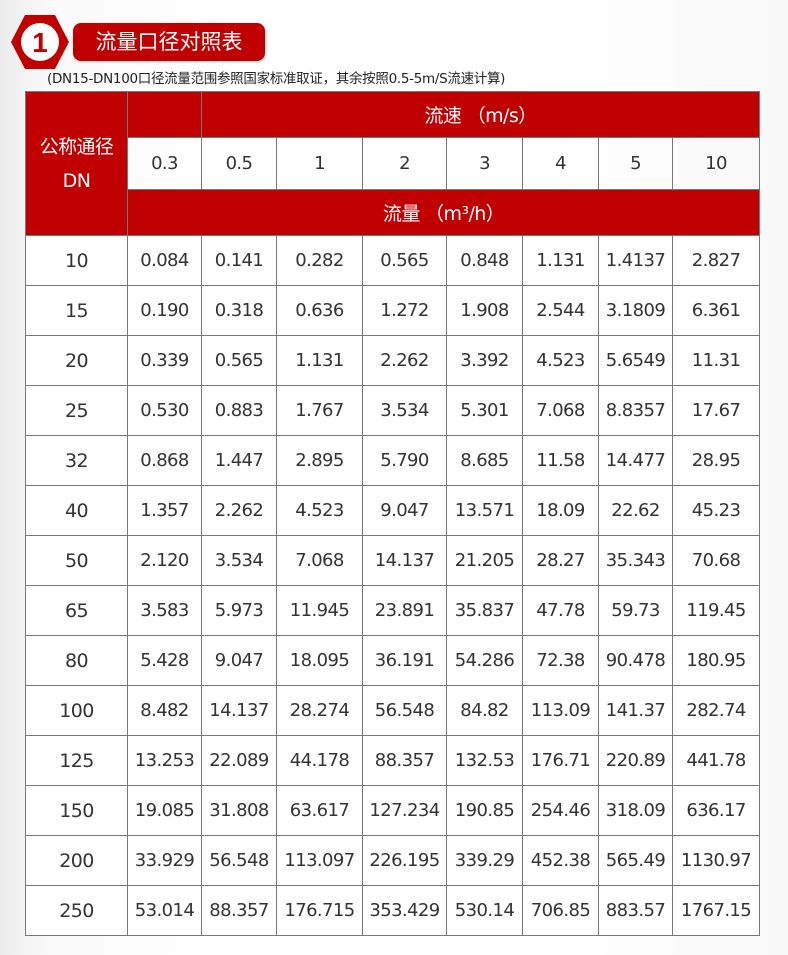  I want to click on flow-cell: 22.089, so click(239, 760).